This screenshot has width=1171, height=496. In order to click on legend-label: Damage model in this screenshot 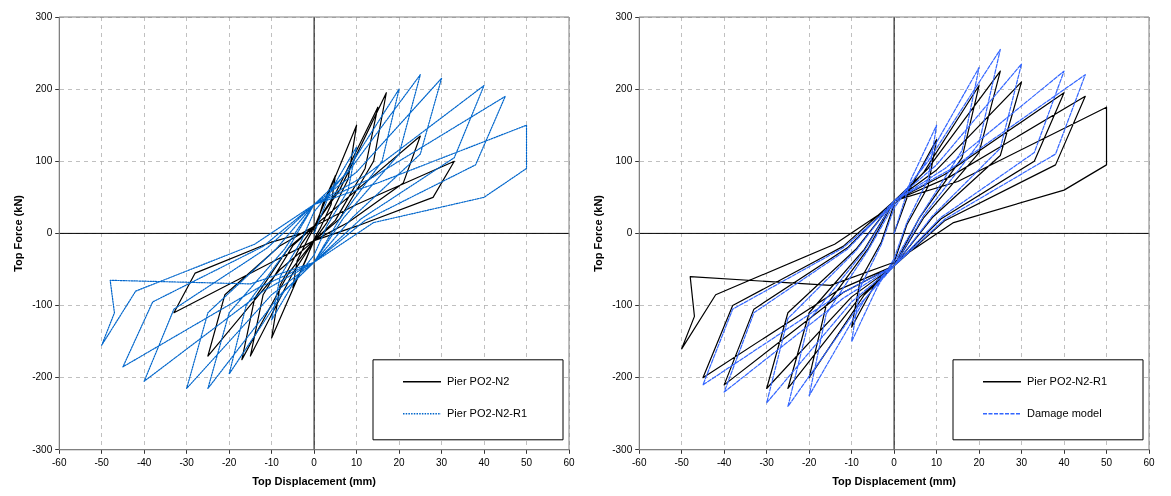, I will do `click(1064, 412)`.